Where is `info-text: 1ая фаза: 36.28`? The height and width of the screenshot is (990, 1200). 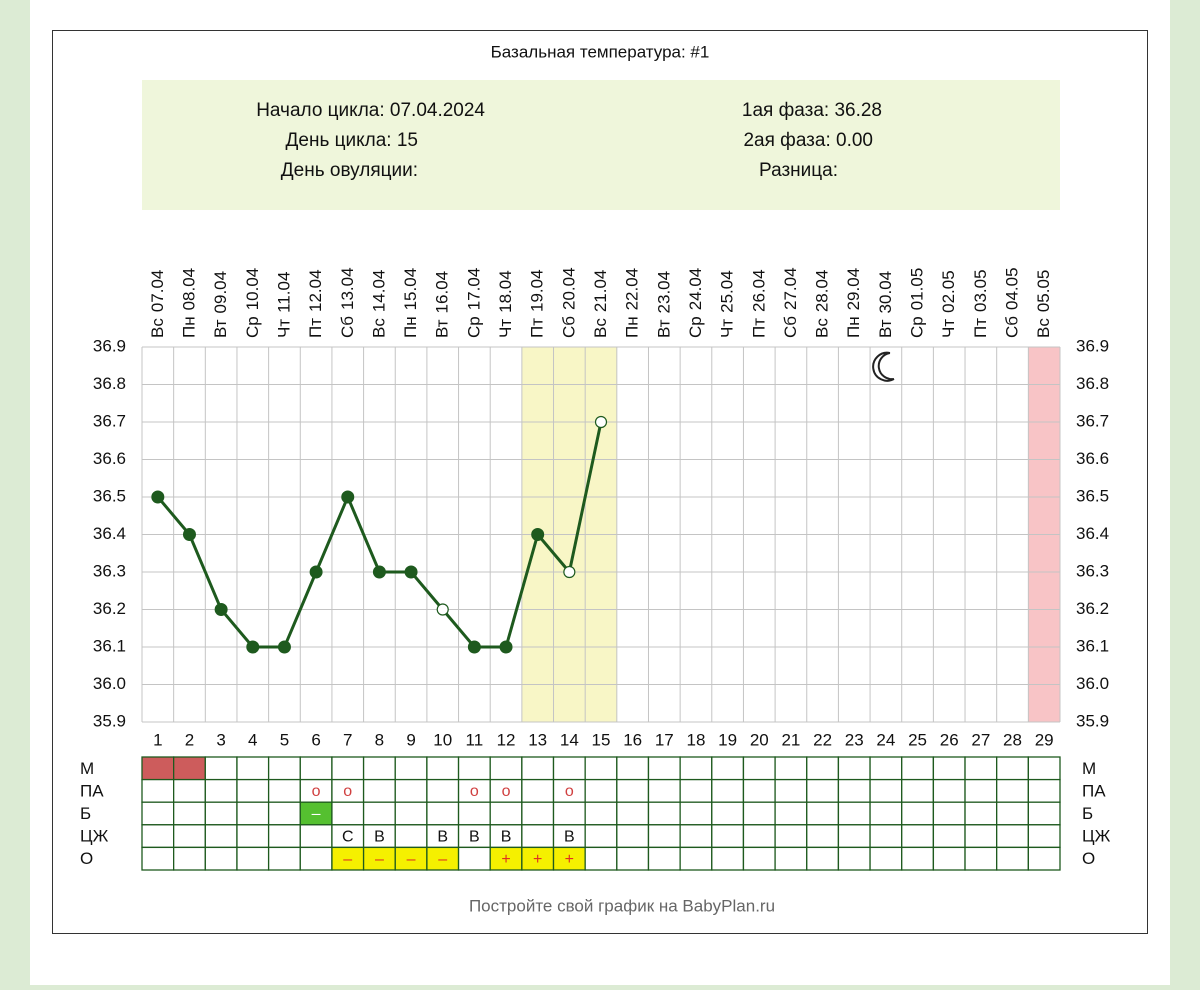
info-text: 1ая фаза: 36.28 is located at coordinates (812, 110).